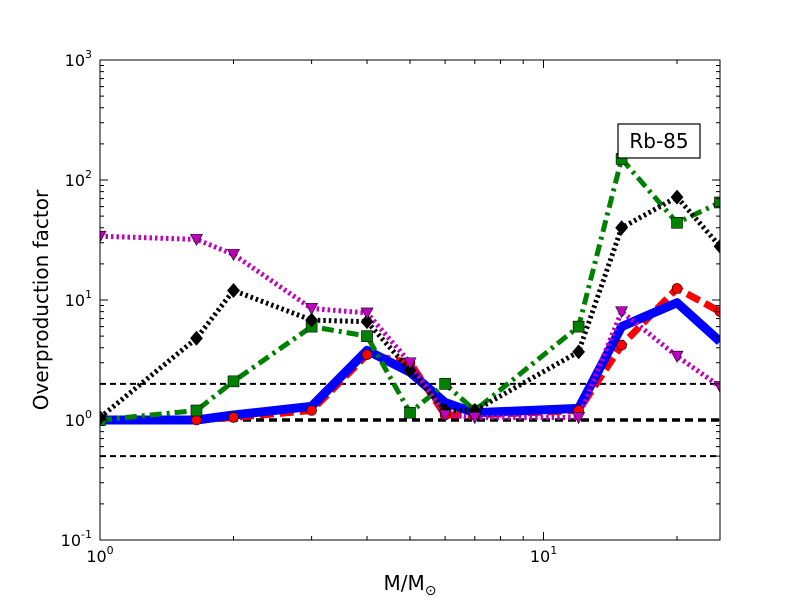 This screenshot has height=600, width=800. What do you see at coordinates (75, 60) in the screenshot?
I see `y-tick-base-4: 10` at bounding box center [75, 60].